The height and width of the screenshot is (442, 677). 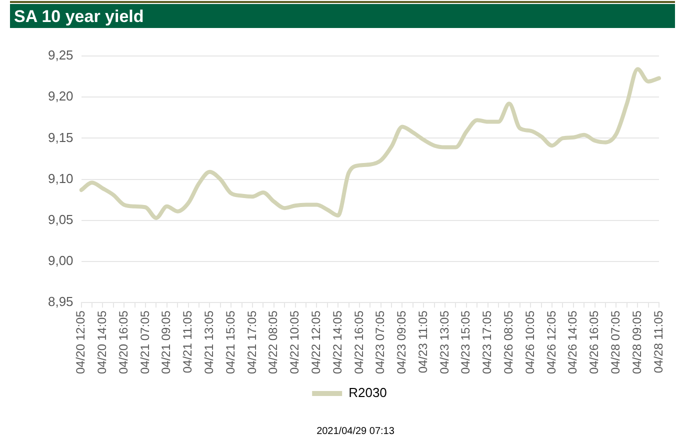 What do you see at coordinates (102, 342) in the screenshot?
I see `x-tick-label: 04/20 14:05` at bounding box center [102, 342].